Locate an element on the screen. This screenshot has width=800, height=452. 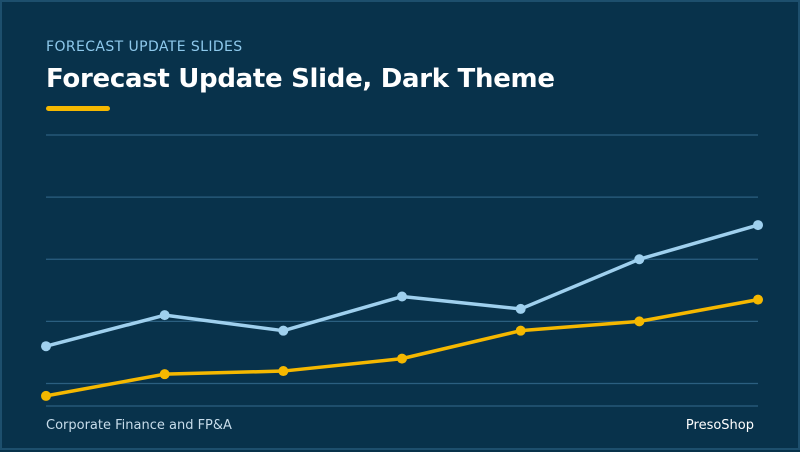
footer-left-text: Corporate Finance and FP&A is located at coordinates (139, 425).